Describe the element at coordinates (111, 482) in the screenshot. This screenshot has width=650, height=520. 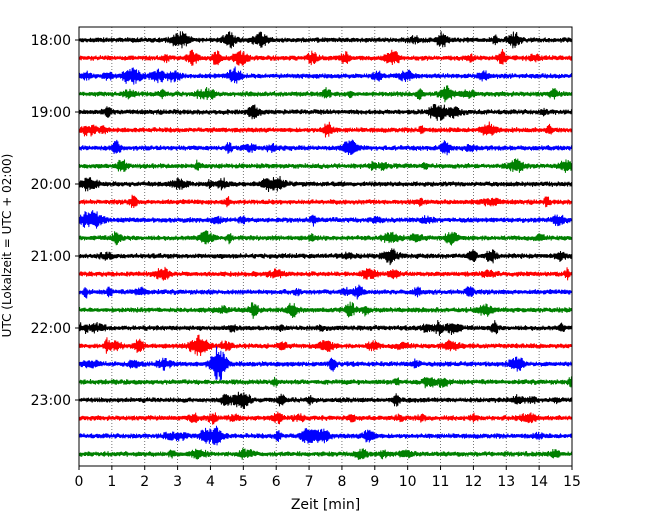
I see `x-tick-label-1: 1` at that location.